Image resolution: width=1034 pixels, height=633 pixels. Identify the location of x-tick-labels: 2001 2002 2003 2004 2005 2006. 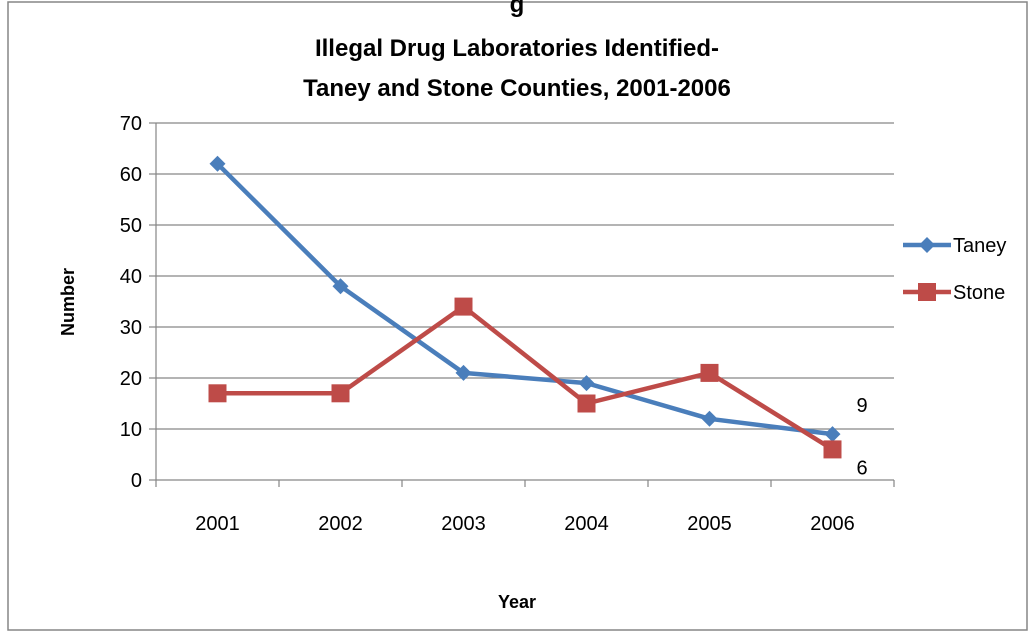
(525, 524).